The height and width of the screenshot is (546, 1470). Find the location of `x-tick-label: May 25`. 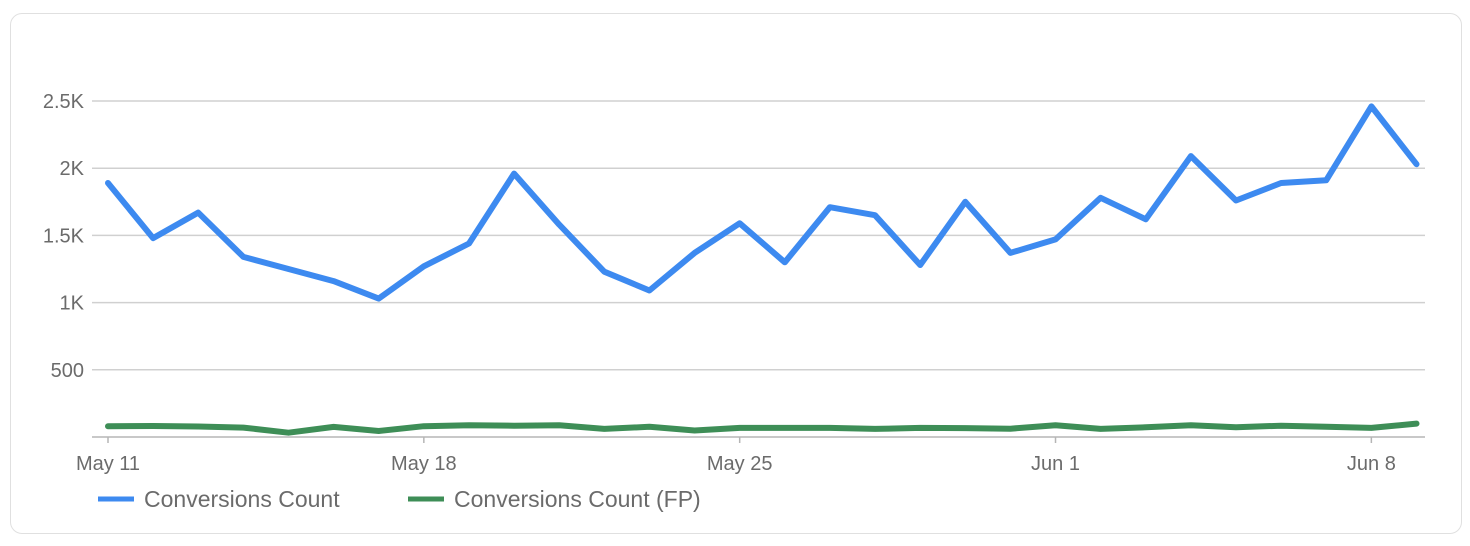

x-tick-label: May 25 is located at coordinates (740, 464).